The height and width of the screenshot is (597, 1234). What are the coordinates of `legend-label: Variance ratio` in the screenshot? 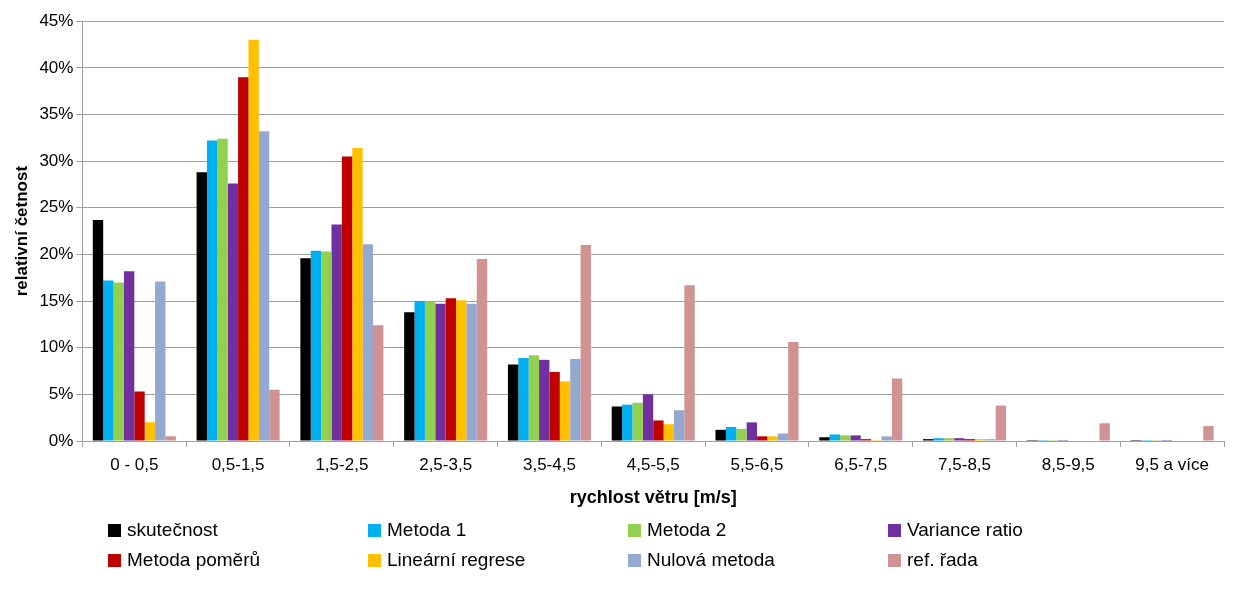 It's located at (965, 530).